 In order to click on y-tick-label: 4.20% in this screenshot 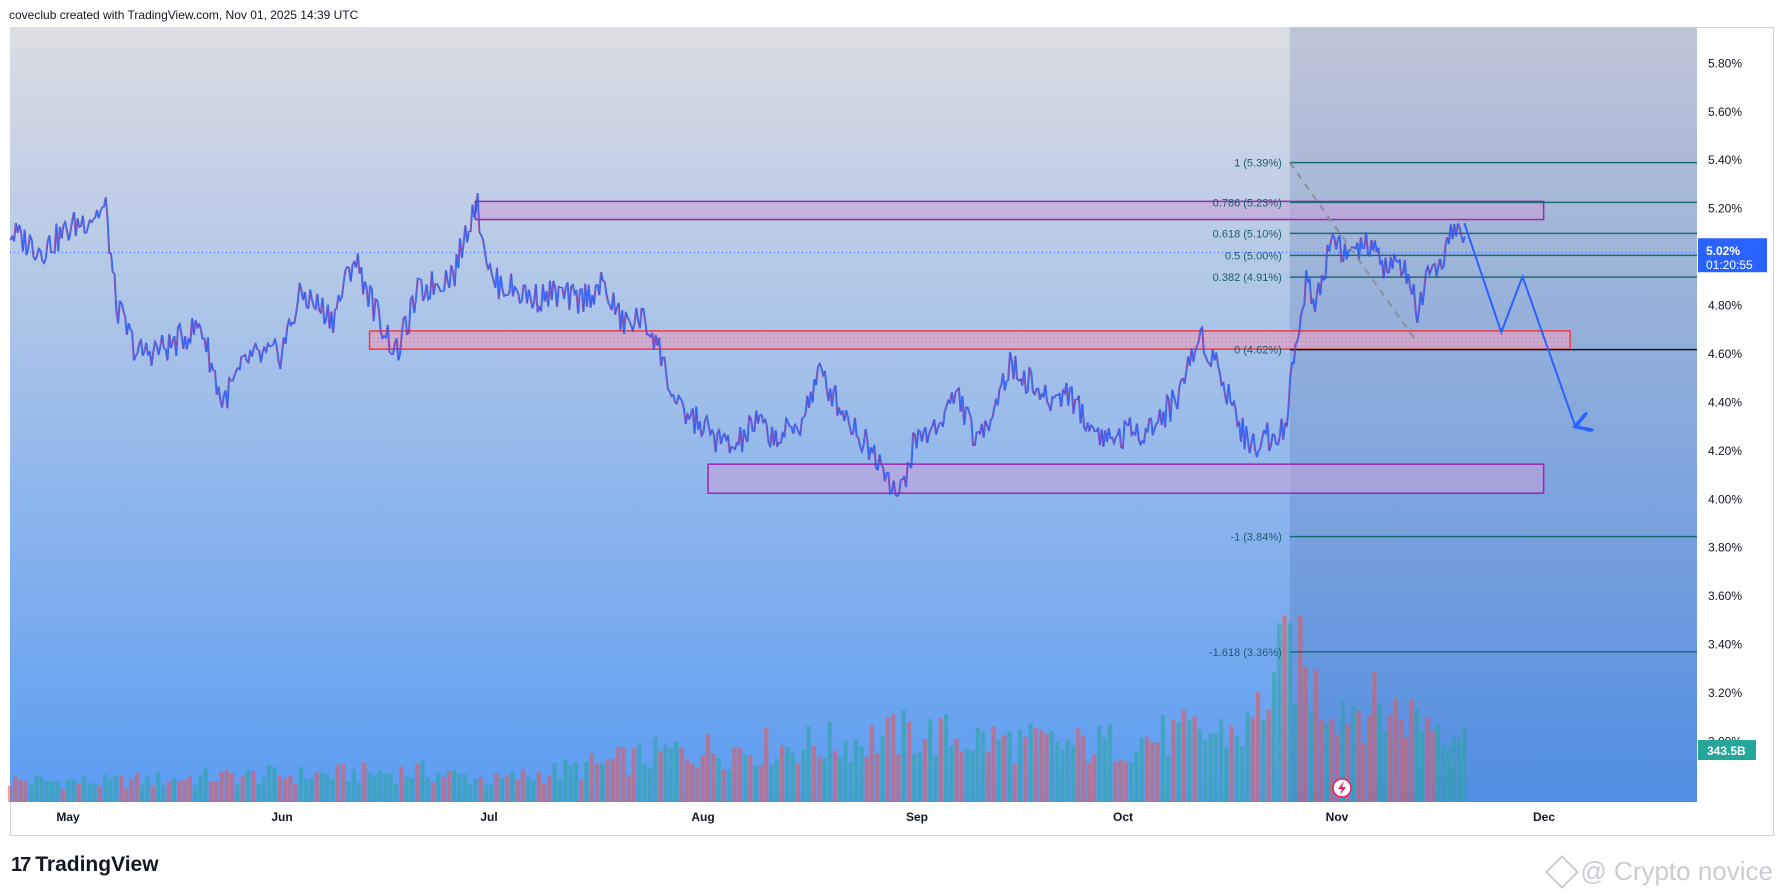, I will do `click(1725, 451)`.